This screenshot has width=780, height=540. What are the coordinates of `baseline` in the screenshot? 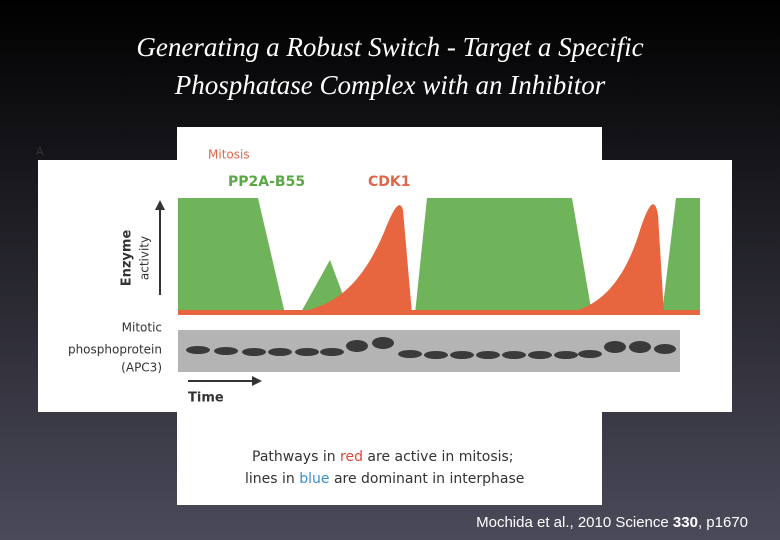 It's located at (439, 312).